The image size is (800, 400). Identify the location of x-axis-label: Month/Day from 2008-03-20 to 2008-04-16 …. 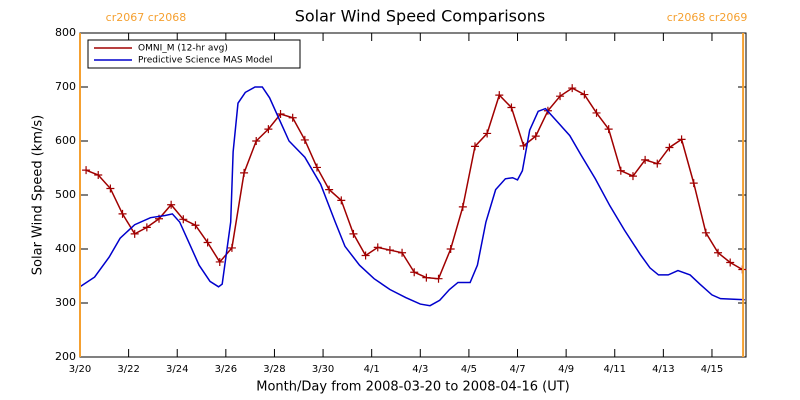
(412, 387).